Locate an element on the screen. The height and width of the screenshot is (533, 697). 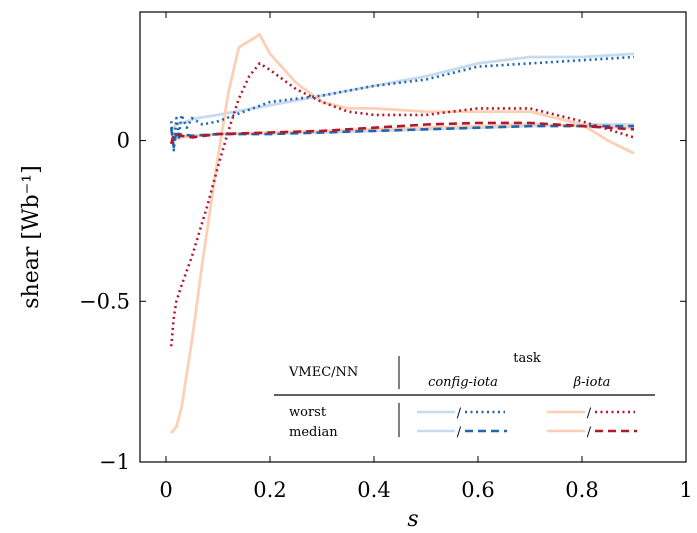
x-tick-label: 0.2 is located at coordinates (269, 490).